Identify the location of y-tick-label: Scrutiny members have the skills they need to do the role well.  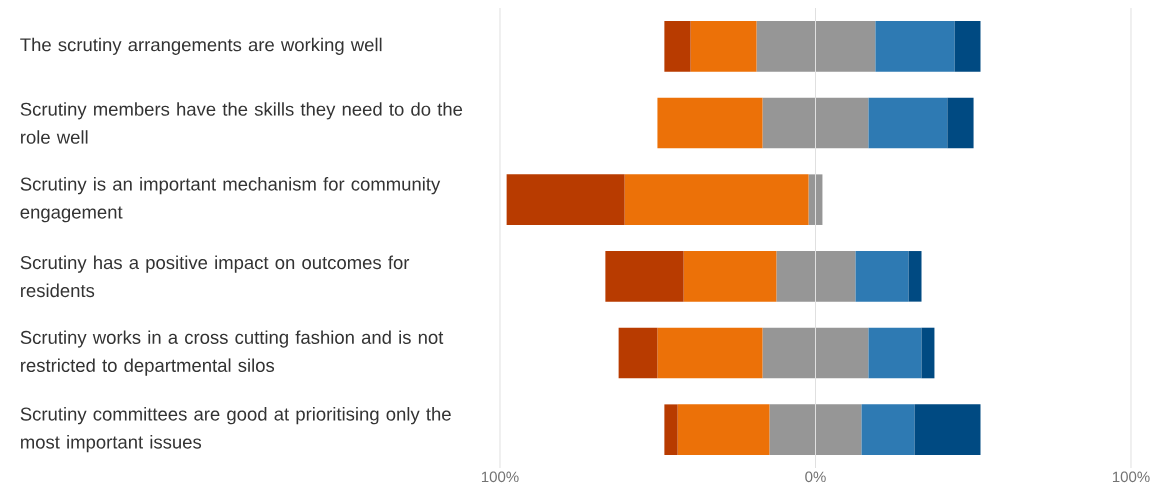
(241, 123).